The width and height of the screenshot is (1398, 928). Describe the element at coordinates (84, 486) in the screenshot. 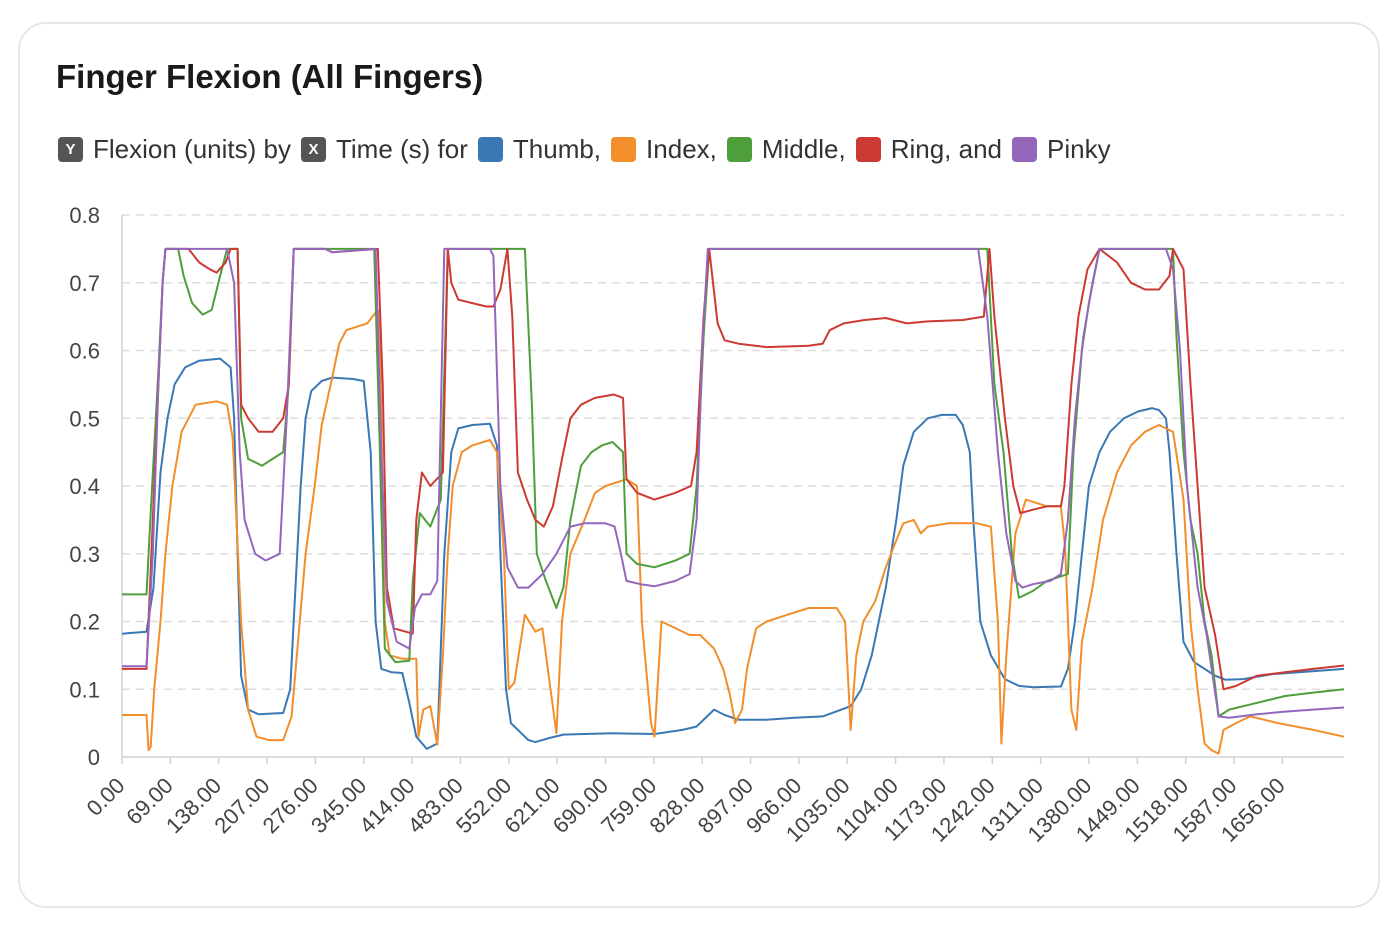

I see `y-tick-label: 0.4` at that location.